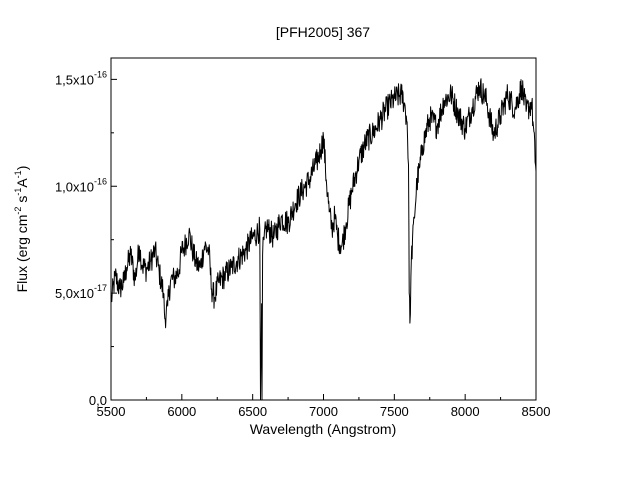 Image resolution: width=623 pixels, height=482 pixels. What do you see at coordinates (86, 238) in the screenshot?
I see `y-axis-ticks: 0,0 5,0x10⁻¹⁷ 1,0x10⁻¹⁶ 1,5x10⁻¹⁶` at bounding box center [86, 238].